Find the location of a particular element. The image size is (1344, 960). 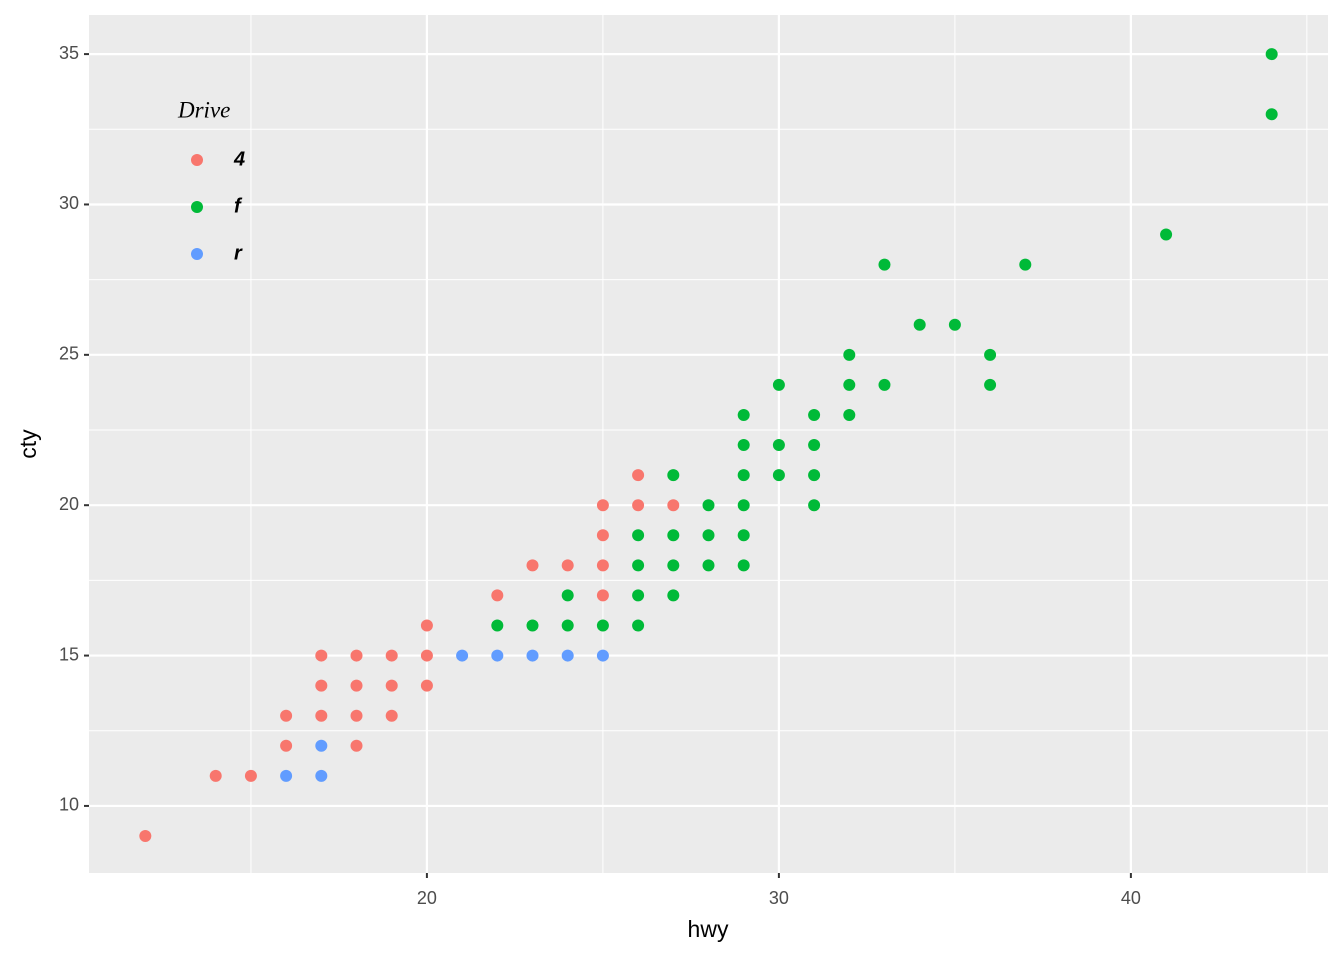

legend-title: Drive is located at coordinates (203, 109).